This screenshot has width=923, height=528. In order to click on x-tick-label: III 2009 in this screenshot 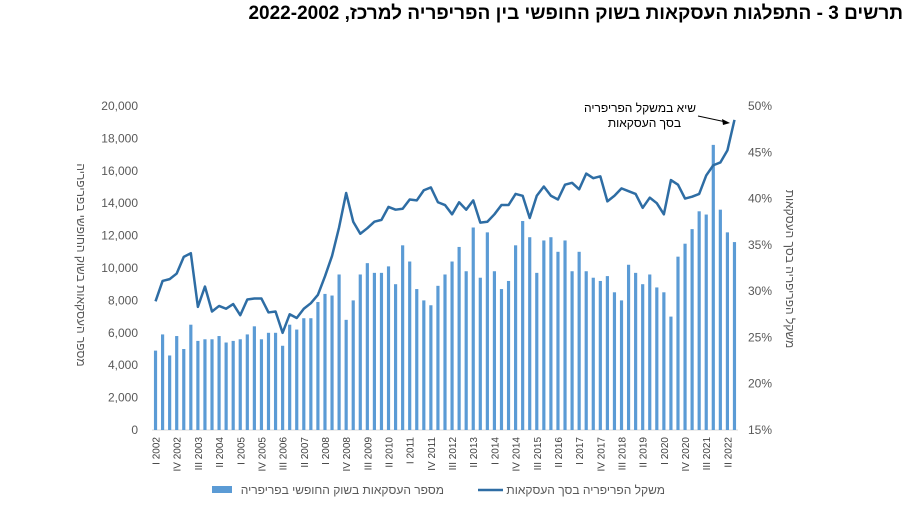, I will do `click(368, 454)`.